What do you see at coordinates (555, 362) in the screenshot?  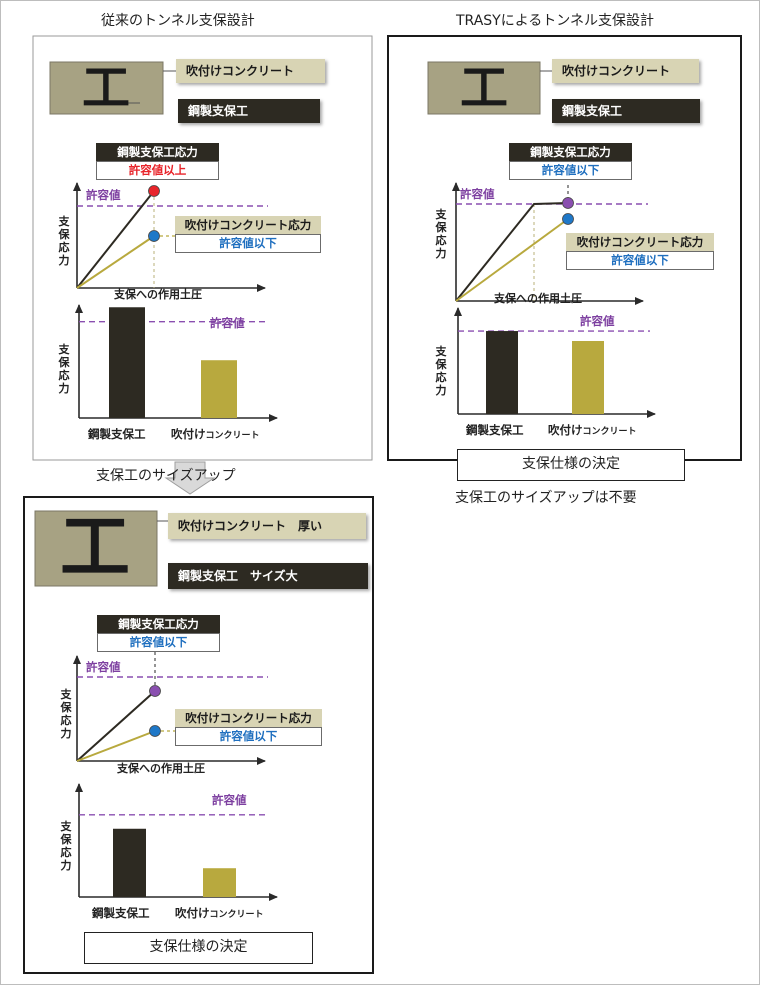 I see `trasy-bar-chart` at bounding box center [555, 362].